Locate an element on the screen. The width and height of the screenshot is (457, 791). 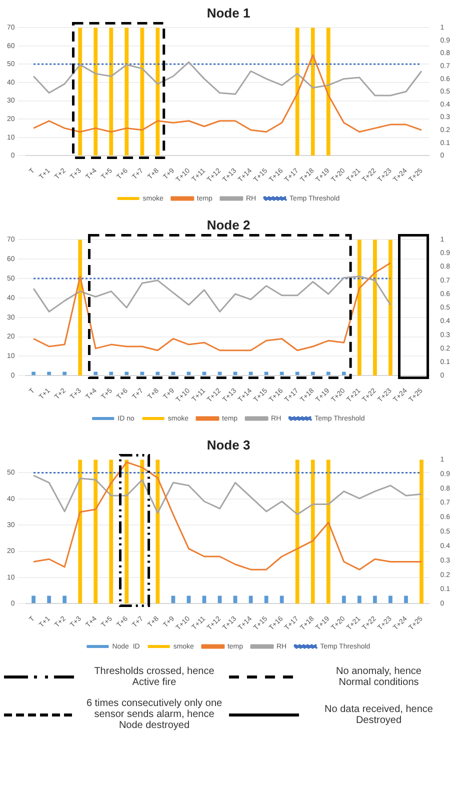
chart-title: Node 3 is located at coordinates (228, 444).